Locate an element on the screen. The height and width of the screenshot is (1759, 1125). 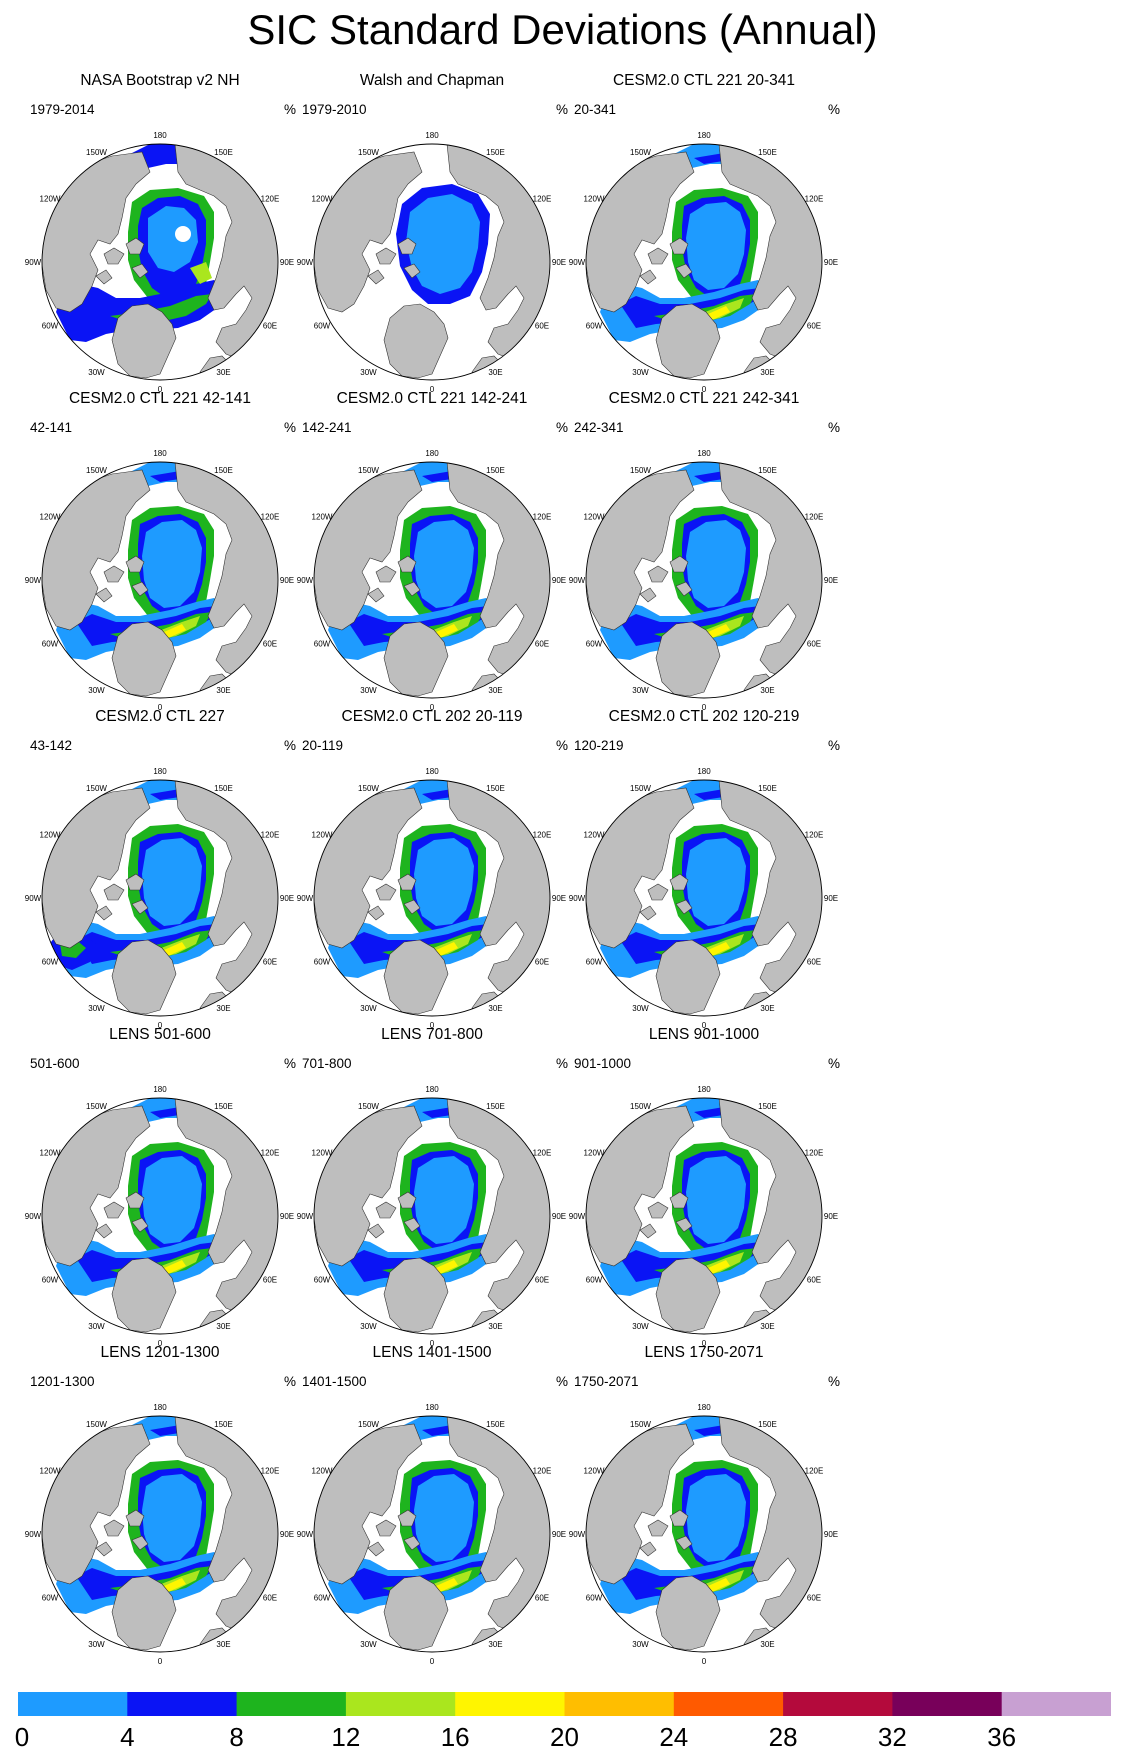
panel-title: CESM2.0 CTL 202 120-219 is located at coordinates (704, 716).